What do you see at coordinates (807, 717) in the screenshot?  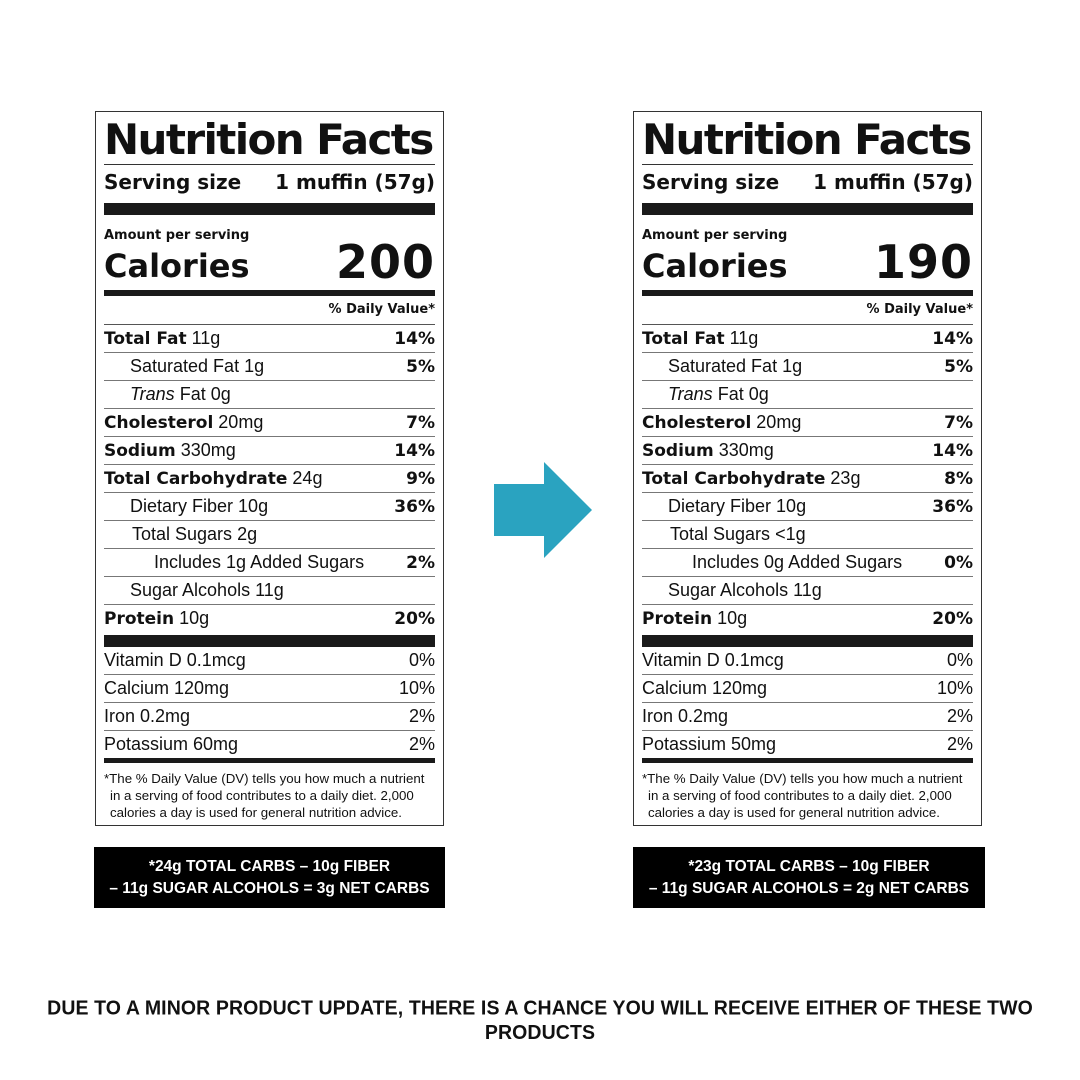 I see `vitamin-row: Iron 0.2mg 2%` at bounding box center [807, 717].